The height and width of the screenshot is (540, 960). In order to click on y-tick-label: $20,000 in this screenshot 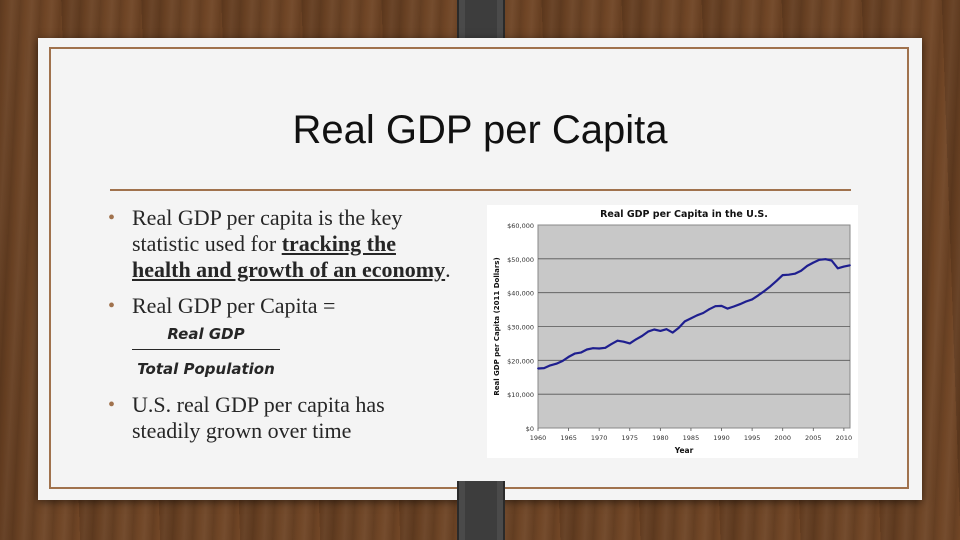, I will do `click(520, 361)`.